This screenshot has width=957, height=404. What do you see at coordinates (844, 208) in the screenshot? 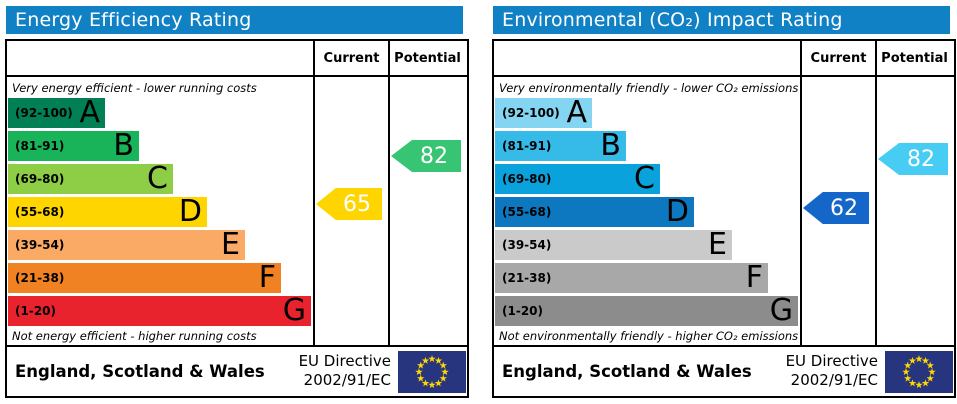
I see `current-rating-value: 62` at bounding box center [844, 208].